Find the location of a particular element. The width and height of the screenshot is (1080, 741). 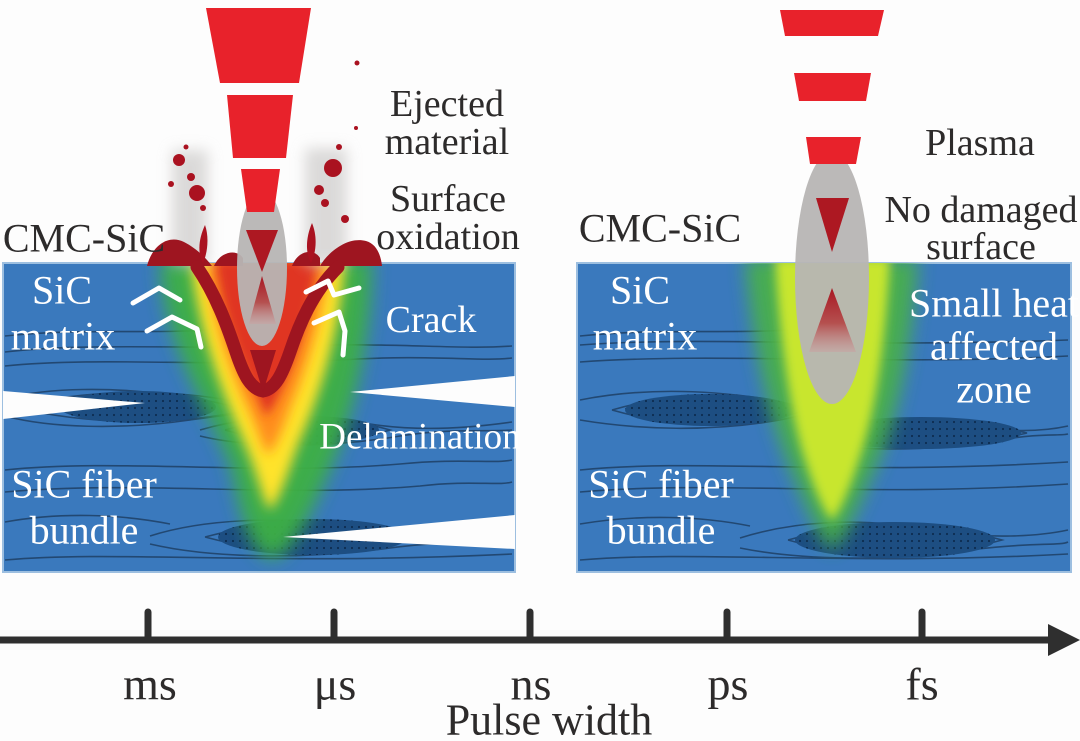

surface-oxidation-crater is located at coordinates (264, 318).